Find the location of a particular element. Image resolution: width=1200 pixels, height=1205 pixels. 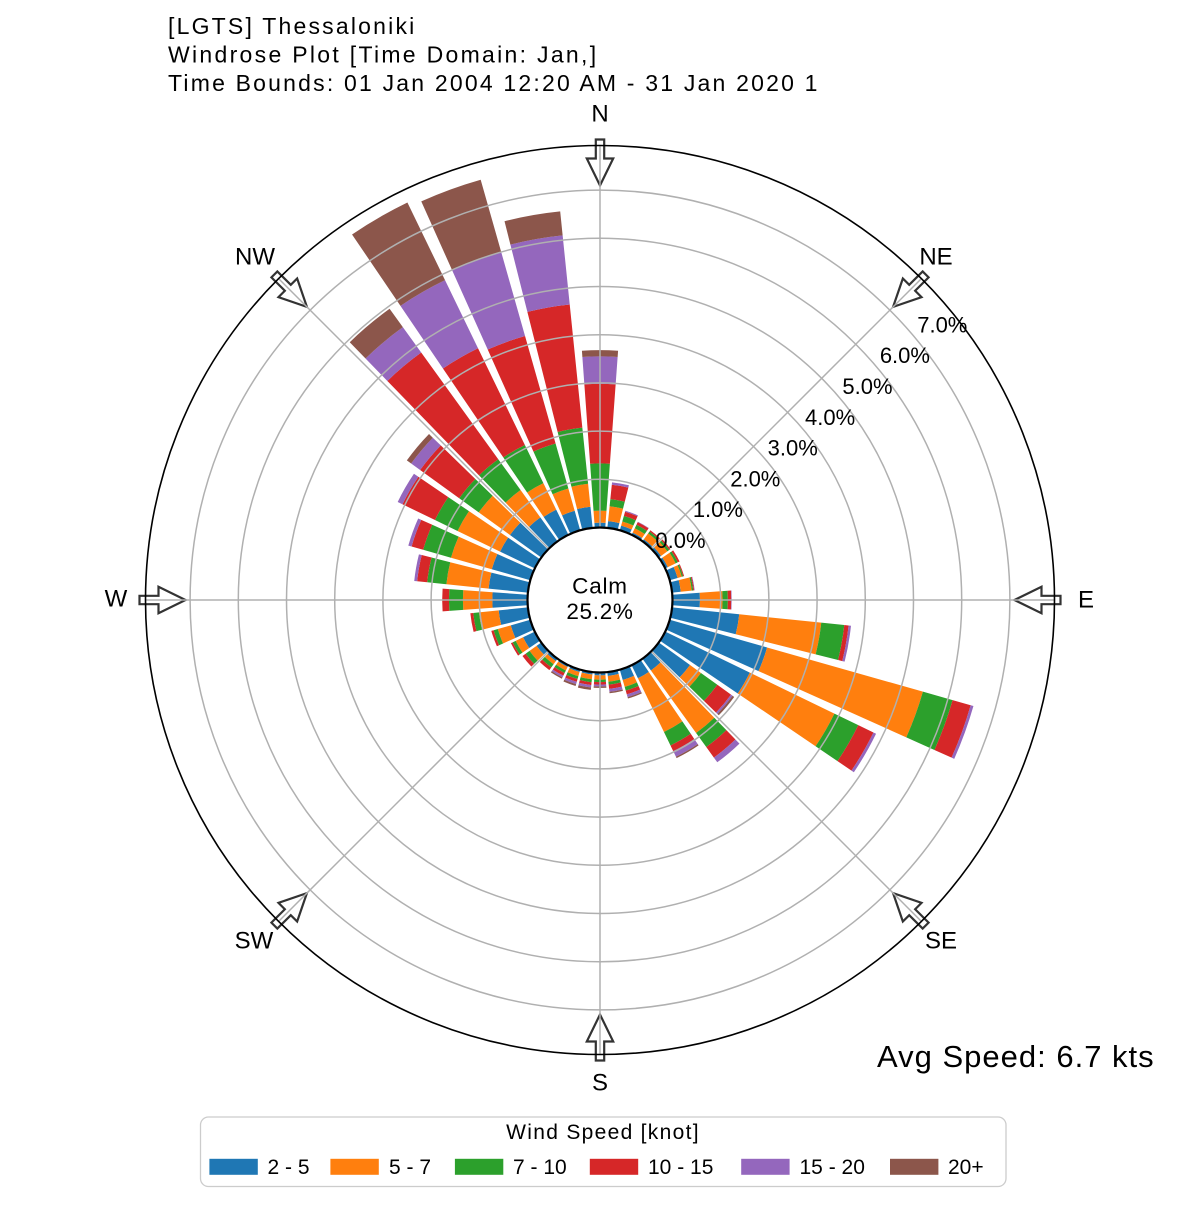

svg-text: 20+ is located at coordinates (966, 1167).